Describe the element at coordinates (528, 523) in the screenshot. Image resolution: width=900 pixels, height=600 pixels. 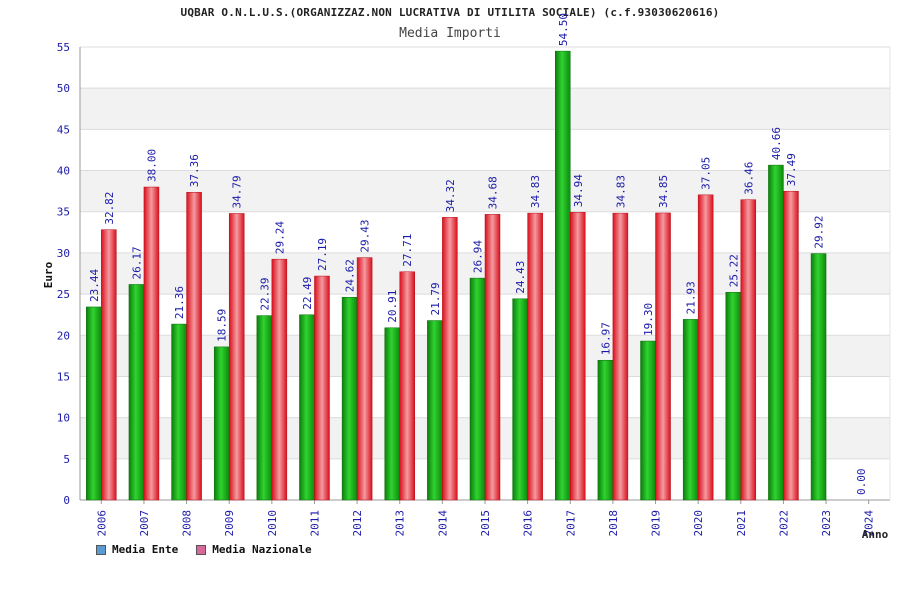
I see `x-tick-label: 2016` at that location.